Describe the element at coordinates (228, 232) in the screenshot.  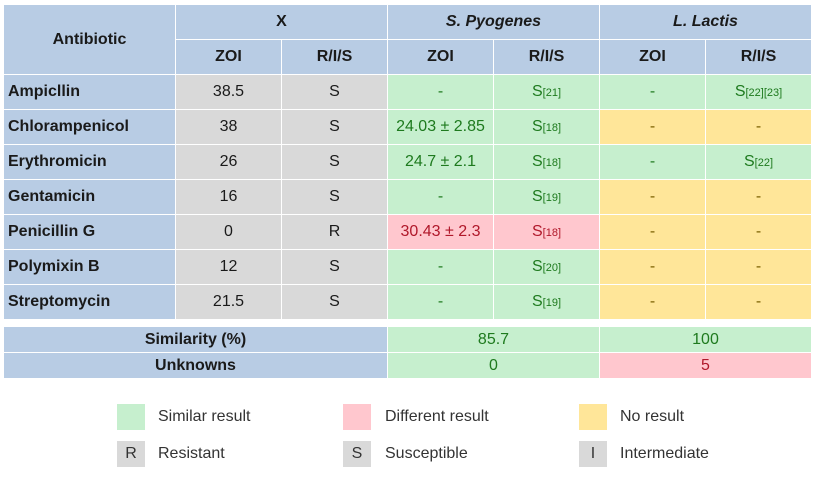
I see `x-zoi-cell: 0` at that location.